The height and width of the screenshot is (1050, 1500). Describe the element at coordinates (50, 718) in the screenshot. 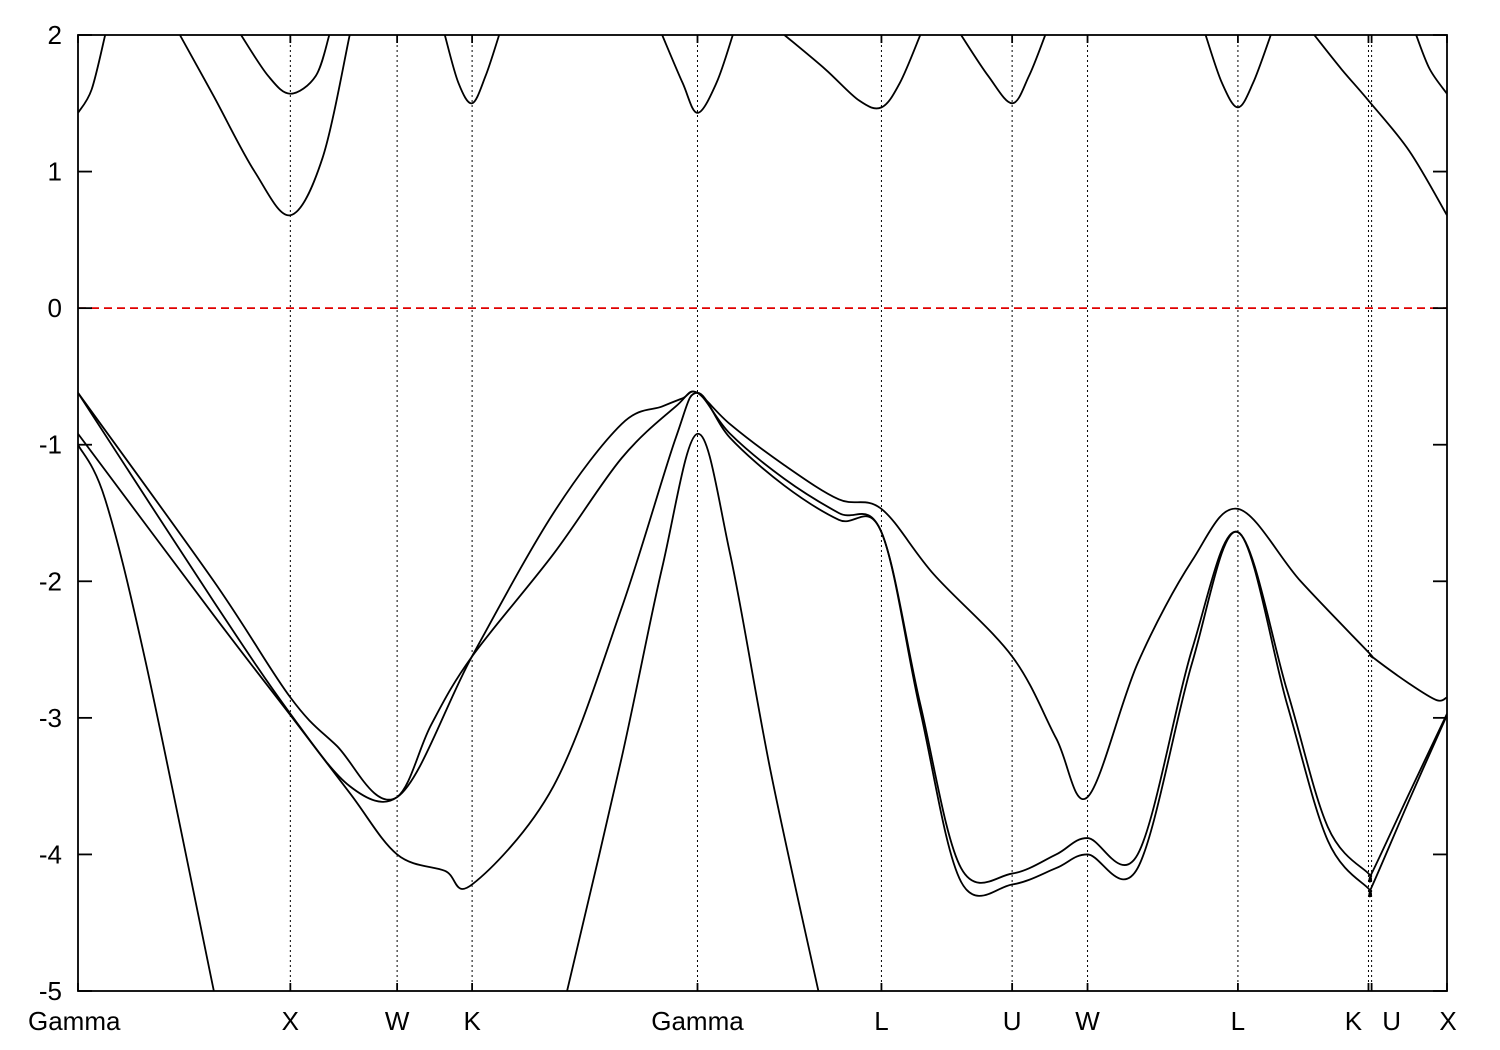

I see `y-tick-label: -3` at that location.